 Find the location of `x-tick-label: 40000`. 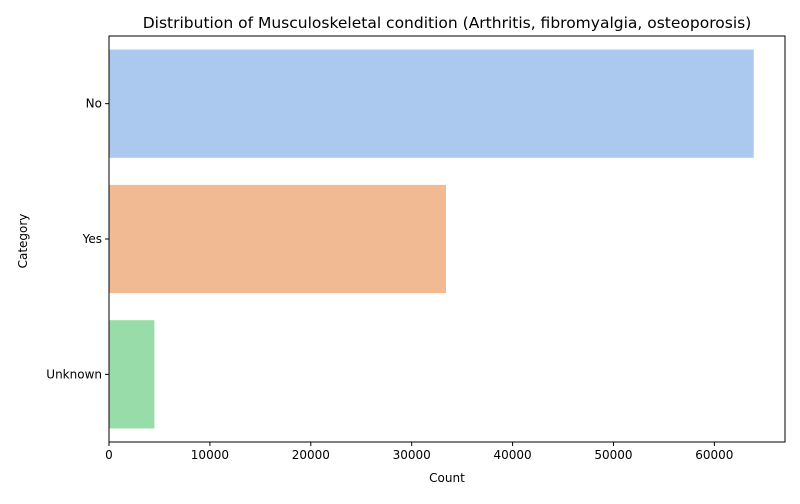

x-tick-label: 40000 is located at coordinates (512, 455).